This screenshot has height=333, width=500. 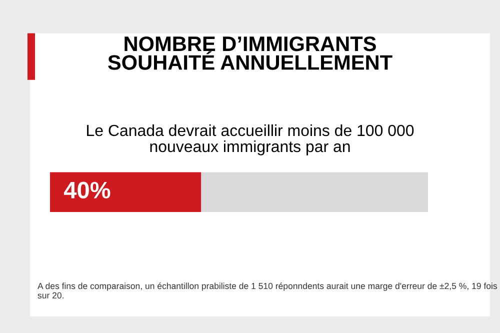 What do you see at coordinates (87, 190) in the screenshot?
I see `data-label: 40%` at bounding box center [87, 190].